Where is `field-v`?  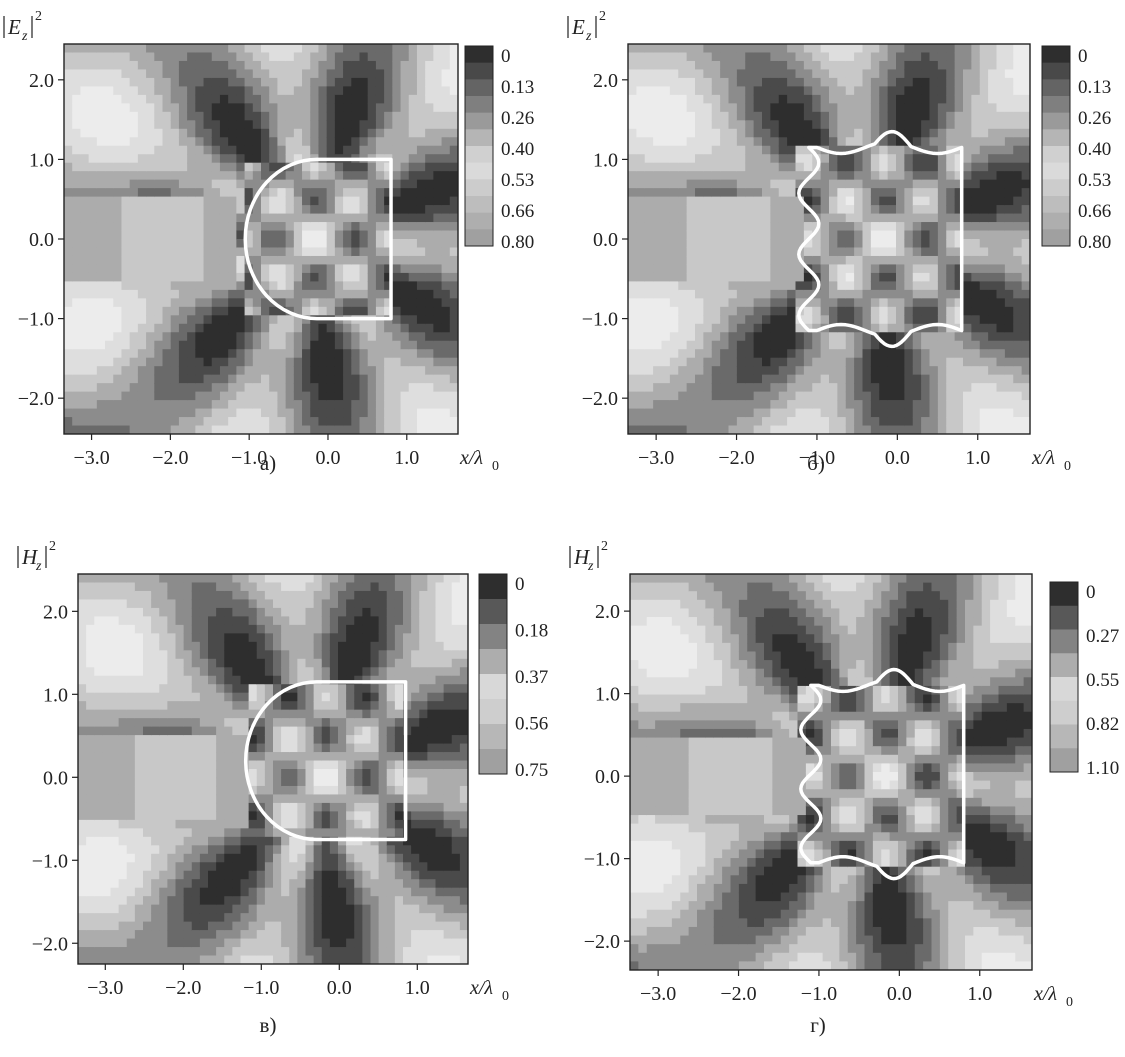 field-v is located at coordinates (273, 769).